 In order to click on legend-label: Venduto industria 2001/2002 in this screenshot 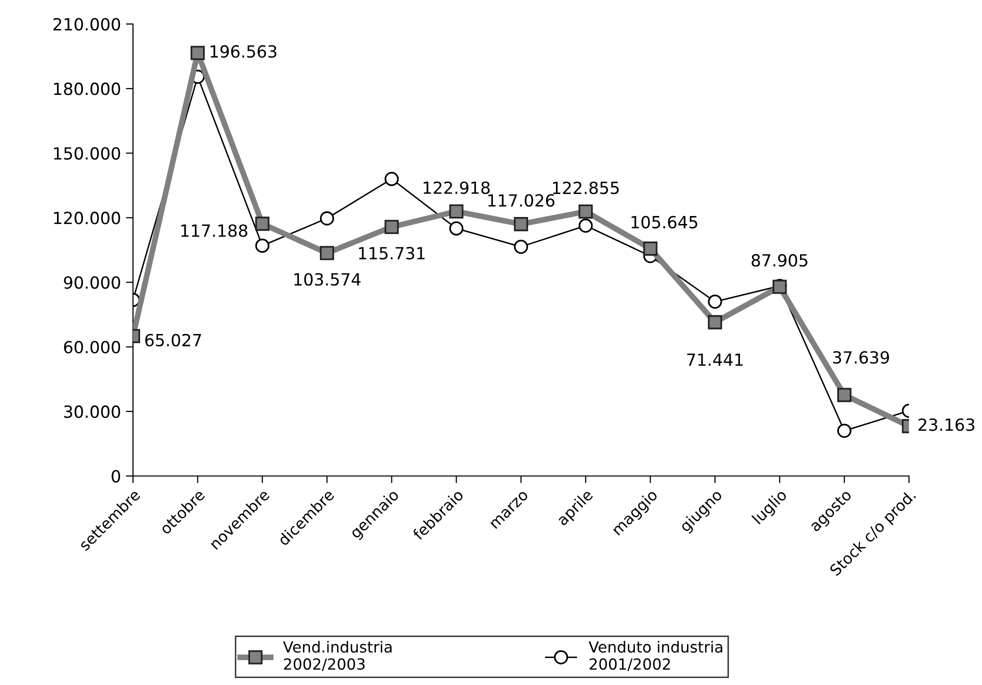, I will do `click(655, 656)`.